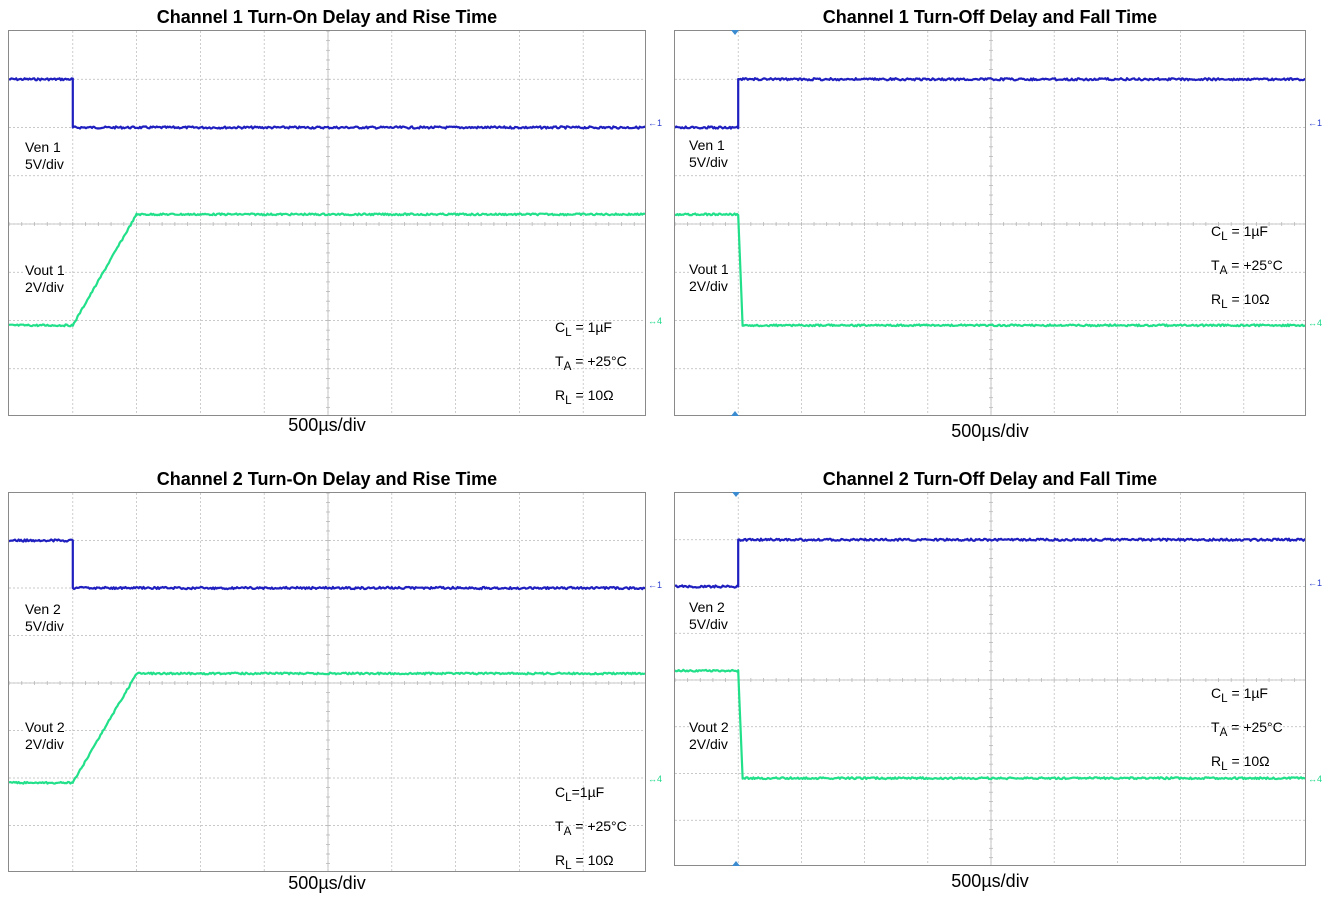 The image size is (1330, 898). Describe the element at coordinates (990, 17) in the screenshot. I see `chart-title: Channel 1 Turn-Off Delay and Fall Time` at that location.